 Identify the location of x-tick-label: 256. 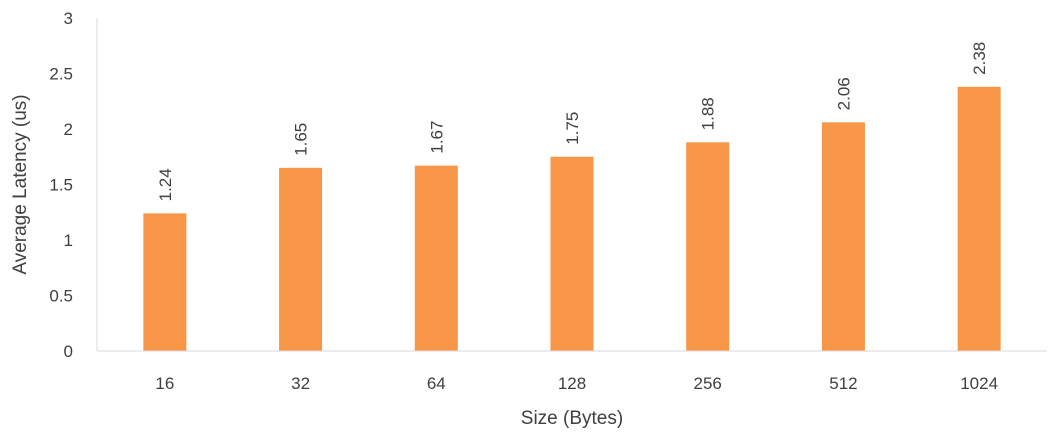
(708, 383).